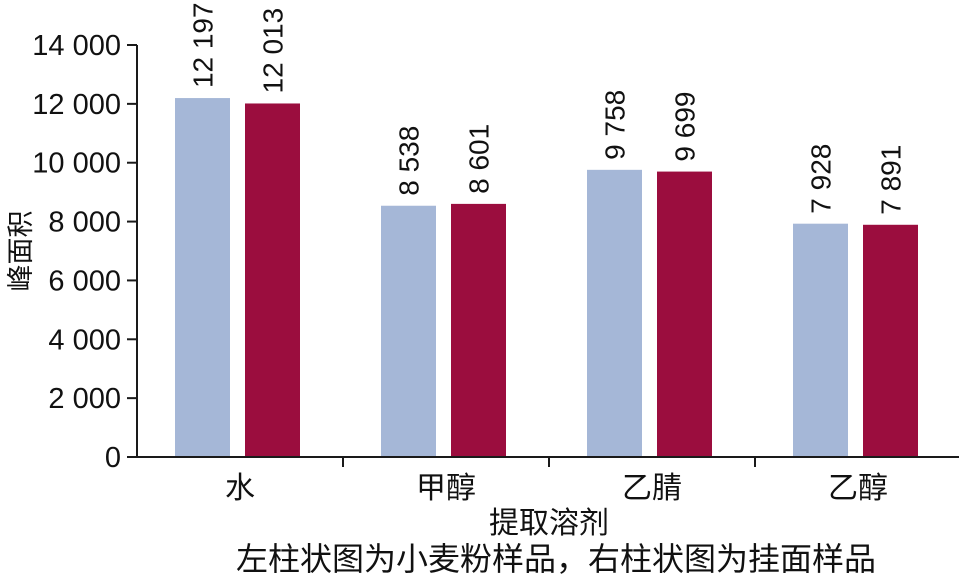 This screenshot has width=961, height=579. What do you see at coordinates (240, 488) in the screenshot?
I see `x-tick-label: 水` at bounding box center [240, 488].